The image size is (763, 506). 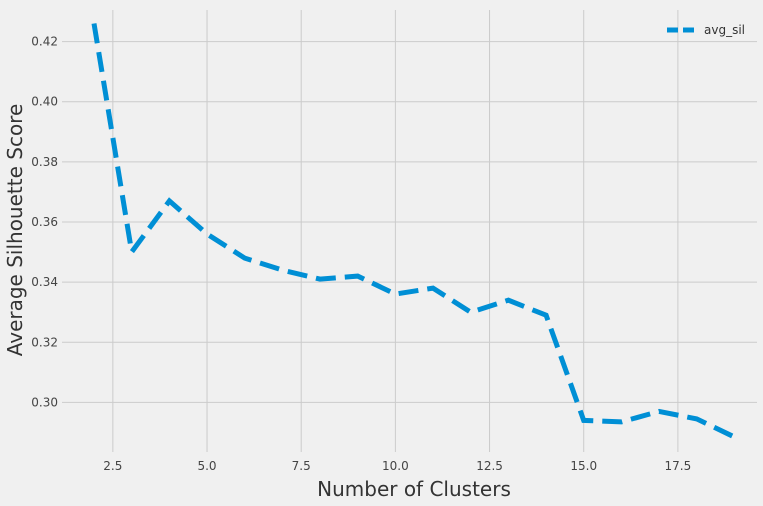 I want to click on x-tick-labels: 2.5 5.0 7.5 10.0 12.5 15.0 17.5, so click(x=397, y=466).